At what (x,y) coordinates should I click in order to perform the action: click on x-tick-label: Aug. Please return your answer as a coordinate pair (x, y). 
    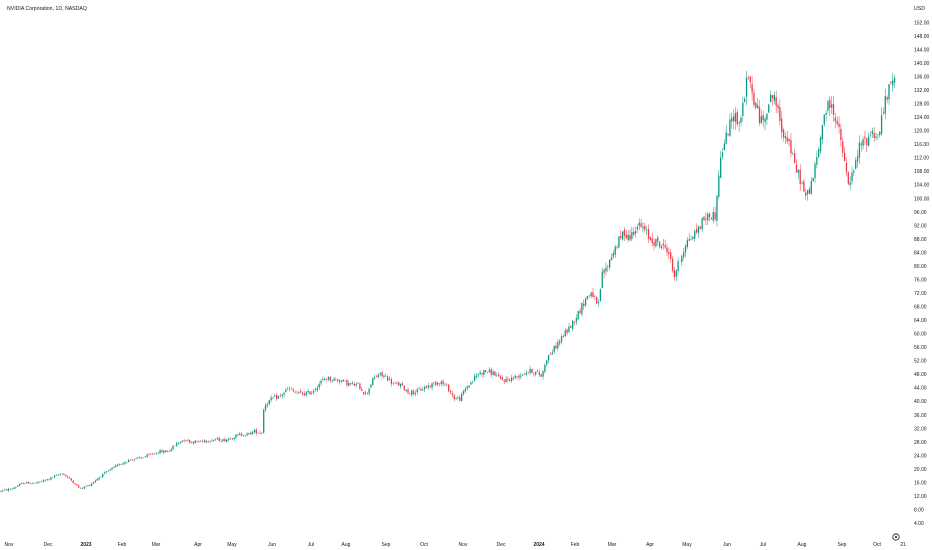
    Looking at the image, I should click on (346, 545).